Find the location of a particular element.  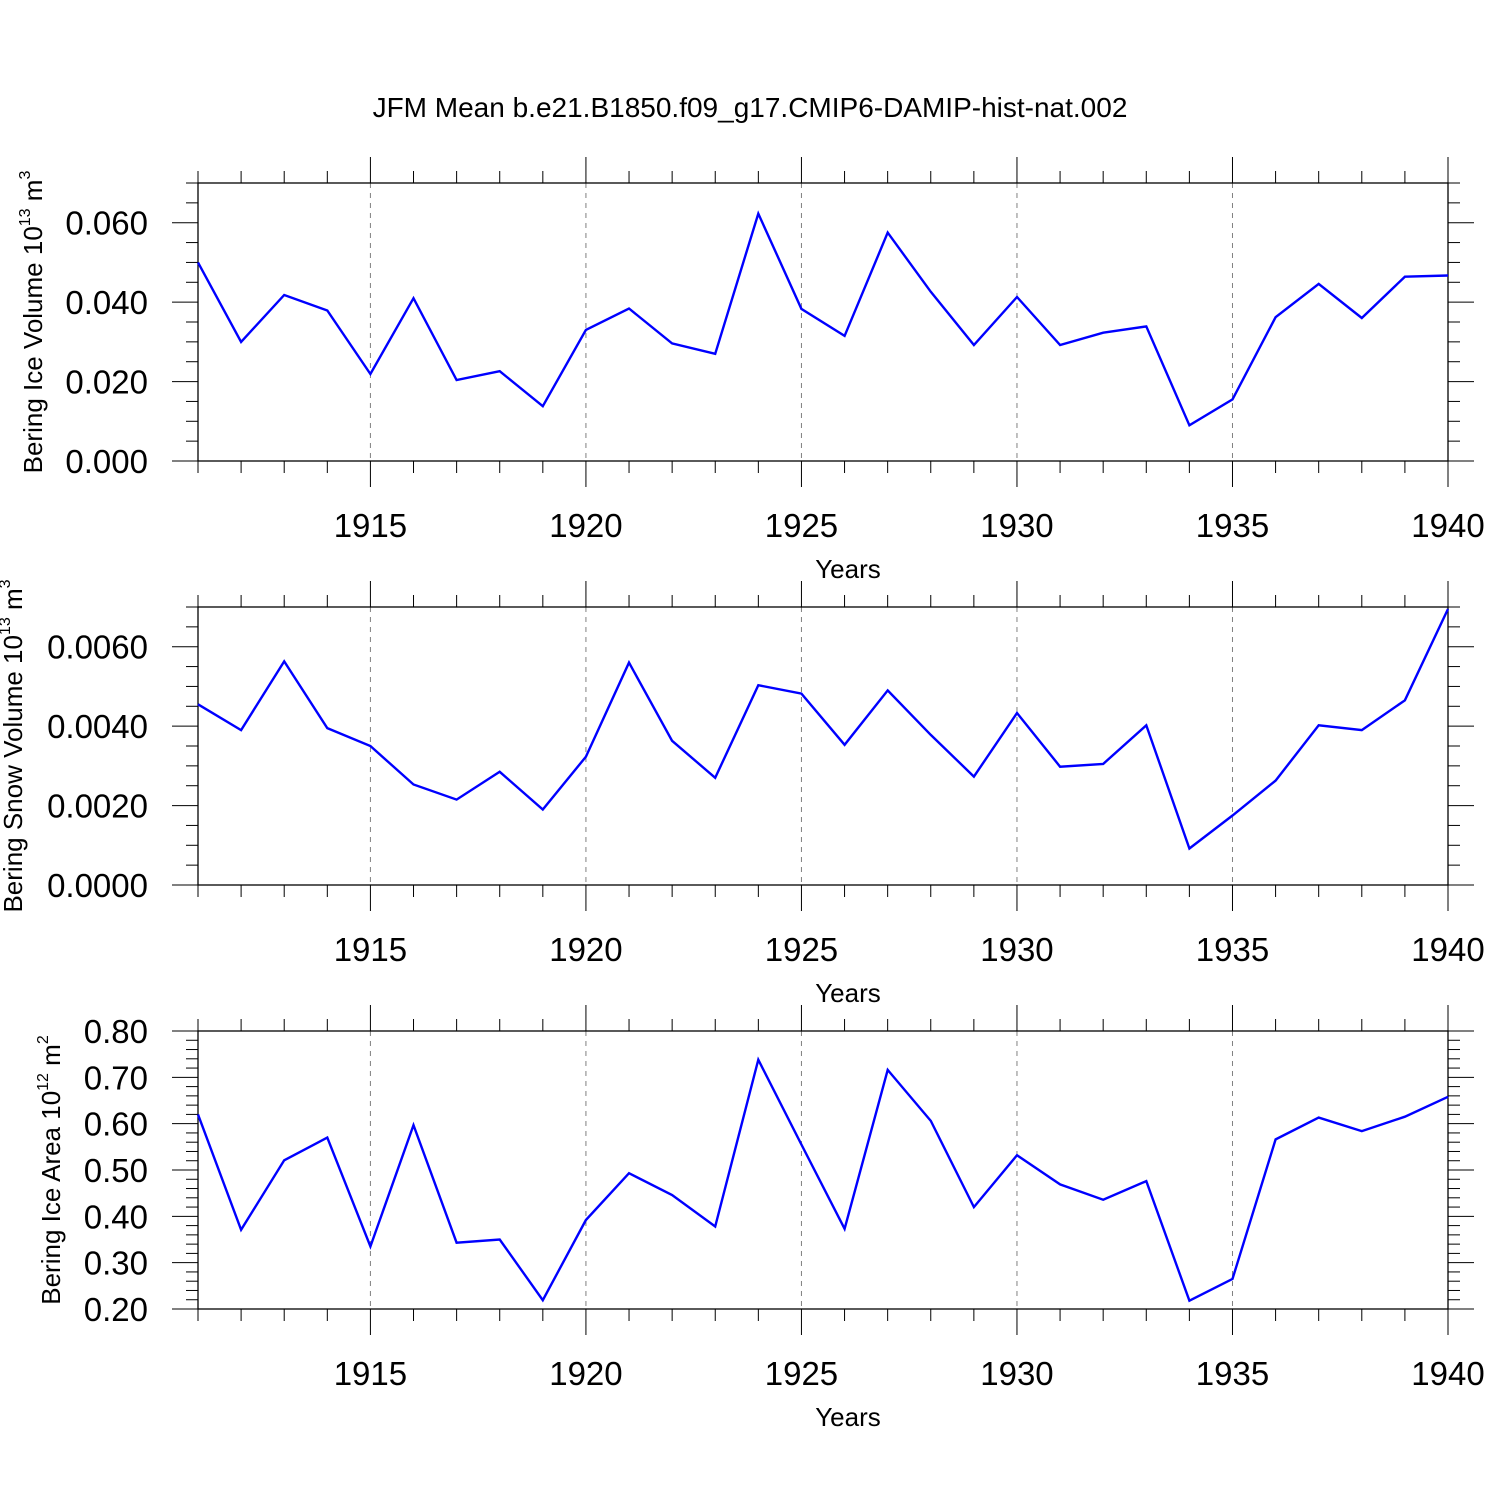

series-line-bering-ice-area is located at coordinates (822, 1179).